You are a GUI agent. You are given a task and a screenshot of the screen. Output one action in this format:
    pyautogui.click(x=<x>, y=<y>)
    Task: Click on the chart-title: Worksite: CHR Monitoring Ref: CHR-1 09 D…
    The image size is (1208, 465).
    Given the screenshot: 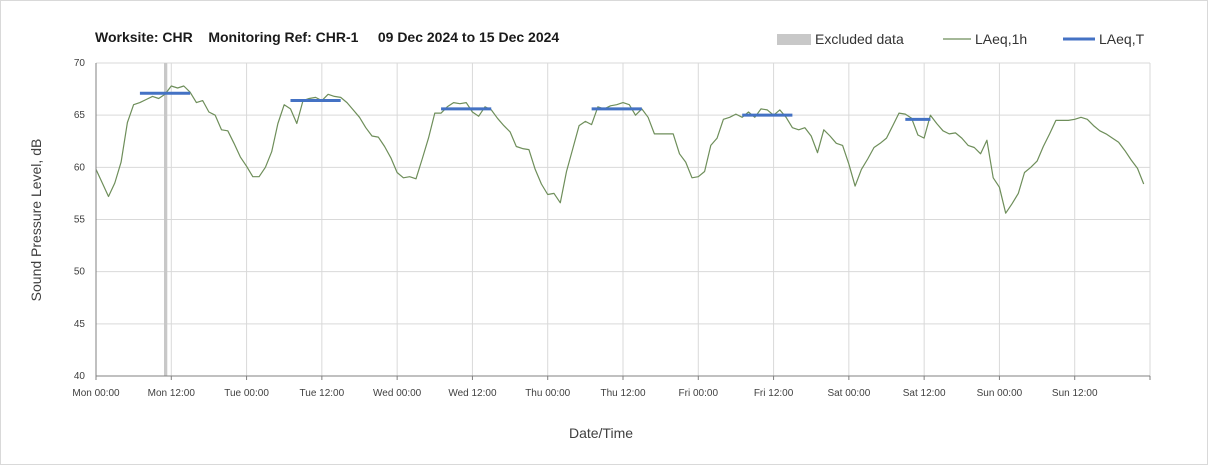 What is the action you would take?
    pyautogui.click(x=327, y=37)
    